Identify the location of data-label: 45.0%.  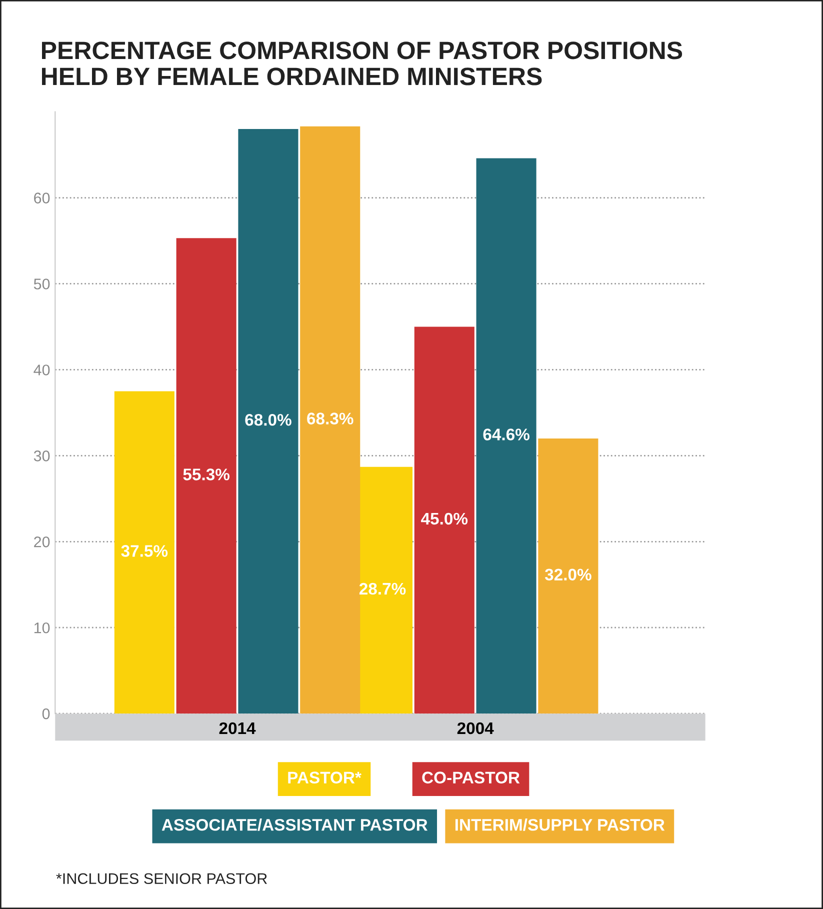
(444, 518).